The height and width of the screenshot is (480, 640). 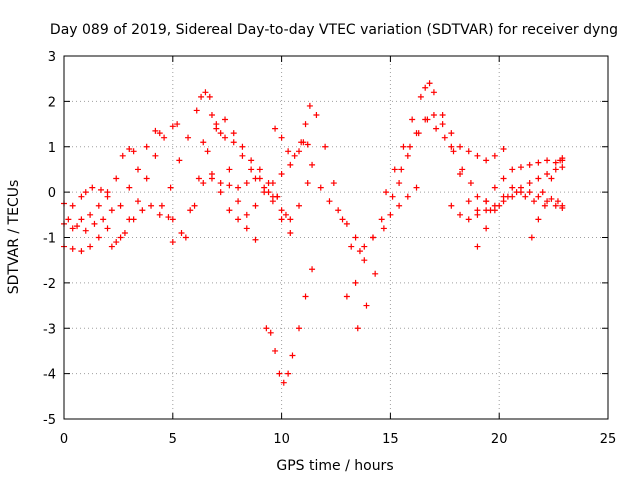 I want to click on x-tick-label: 10, so click(x=281, y=439).